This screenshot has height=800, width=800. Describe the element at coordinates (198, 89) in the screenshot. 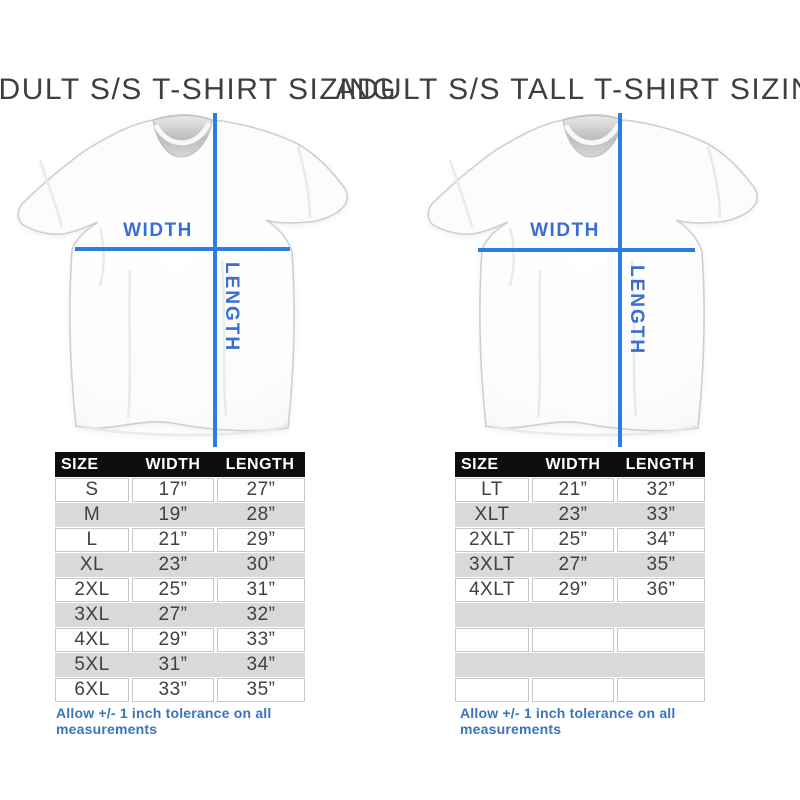

I see `page-title: ADULT S/S T-SHIRT SIZING` at that location.